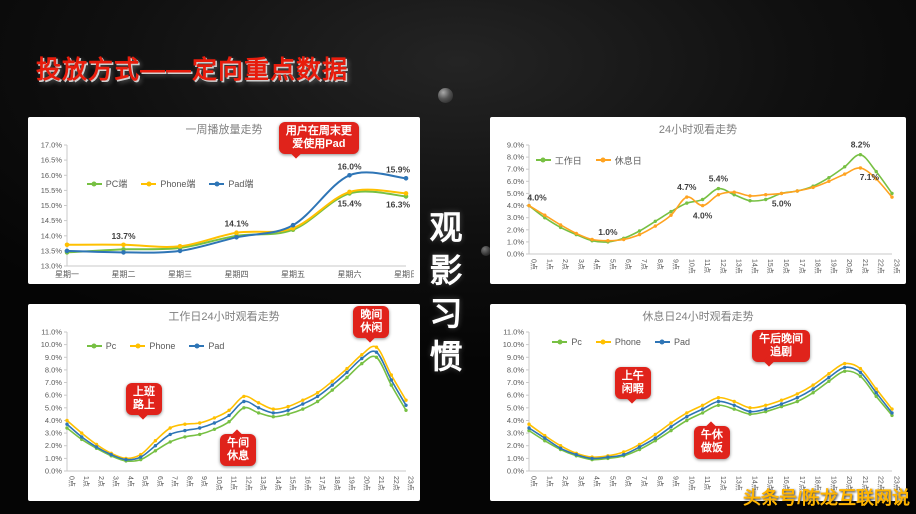 The image size is (916, 514). I want to click on chart-title: 一周播放量走势, so click(224, 130).